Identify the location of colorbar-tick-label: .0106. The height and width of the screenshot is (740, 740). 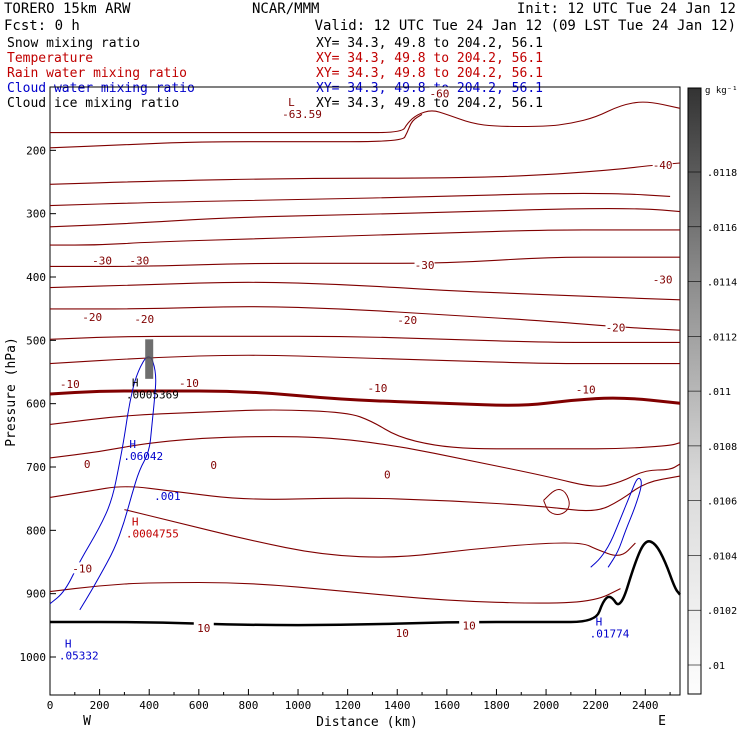
(722, 502).